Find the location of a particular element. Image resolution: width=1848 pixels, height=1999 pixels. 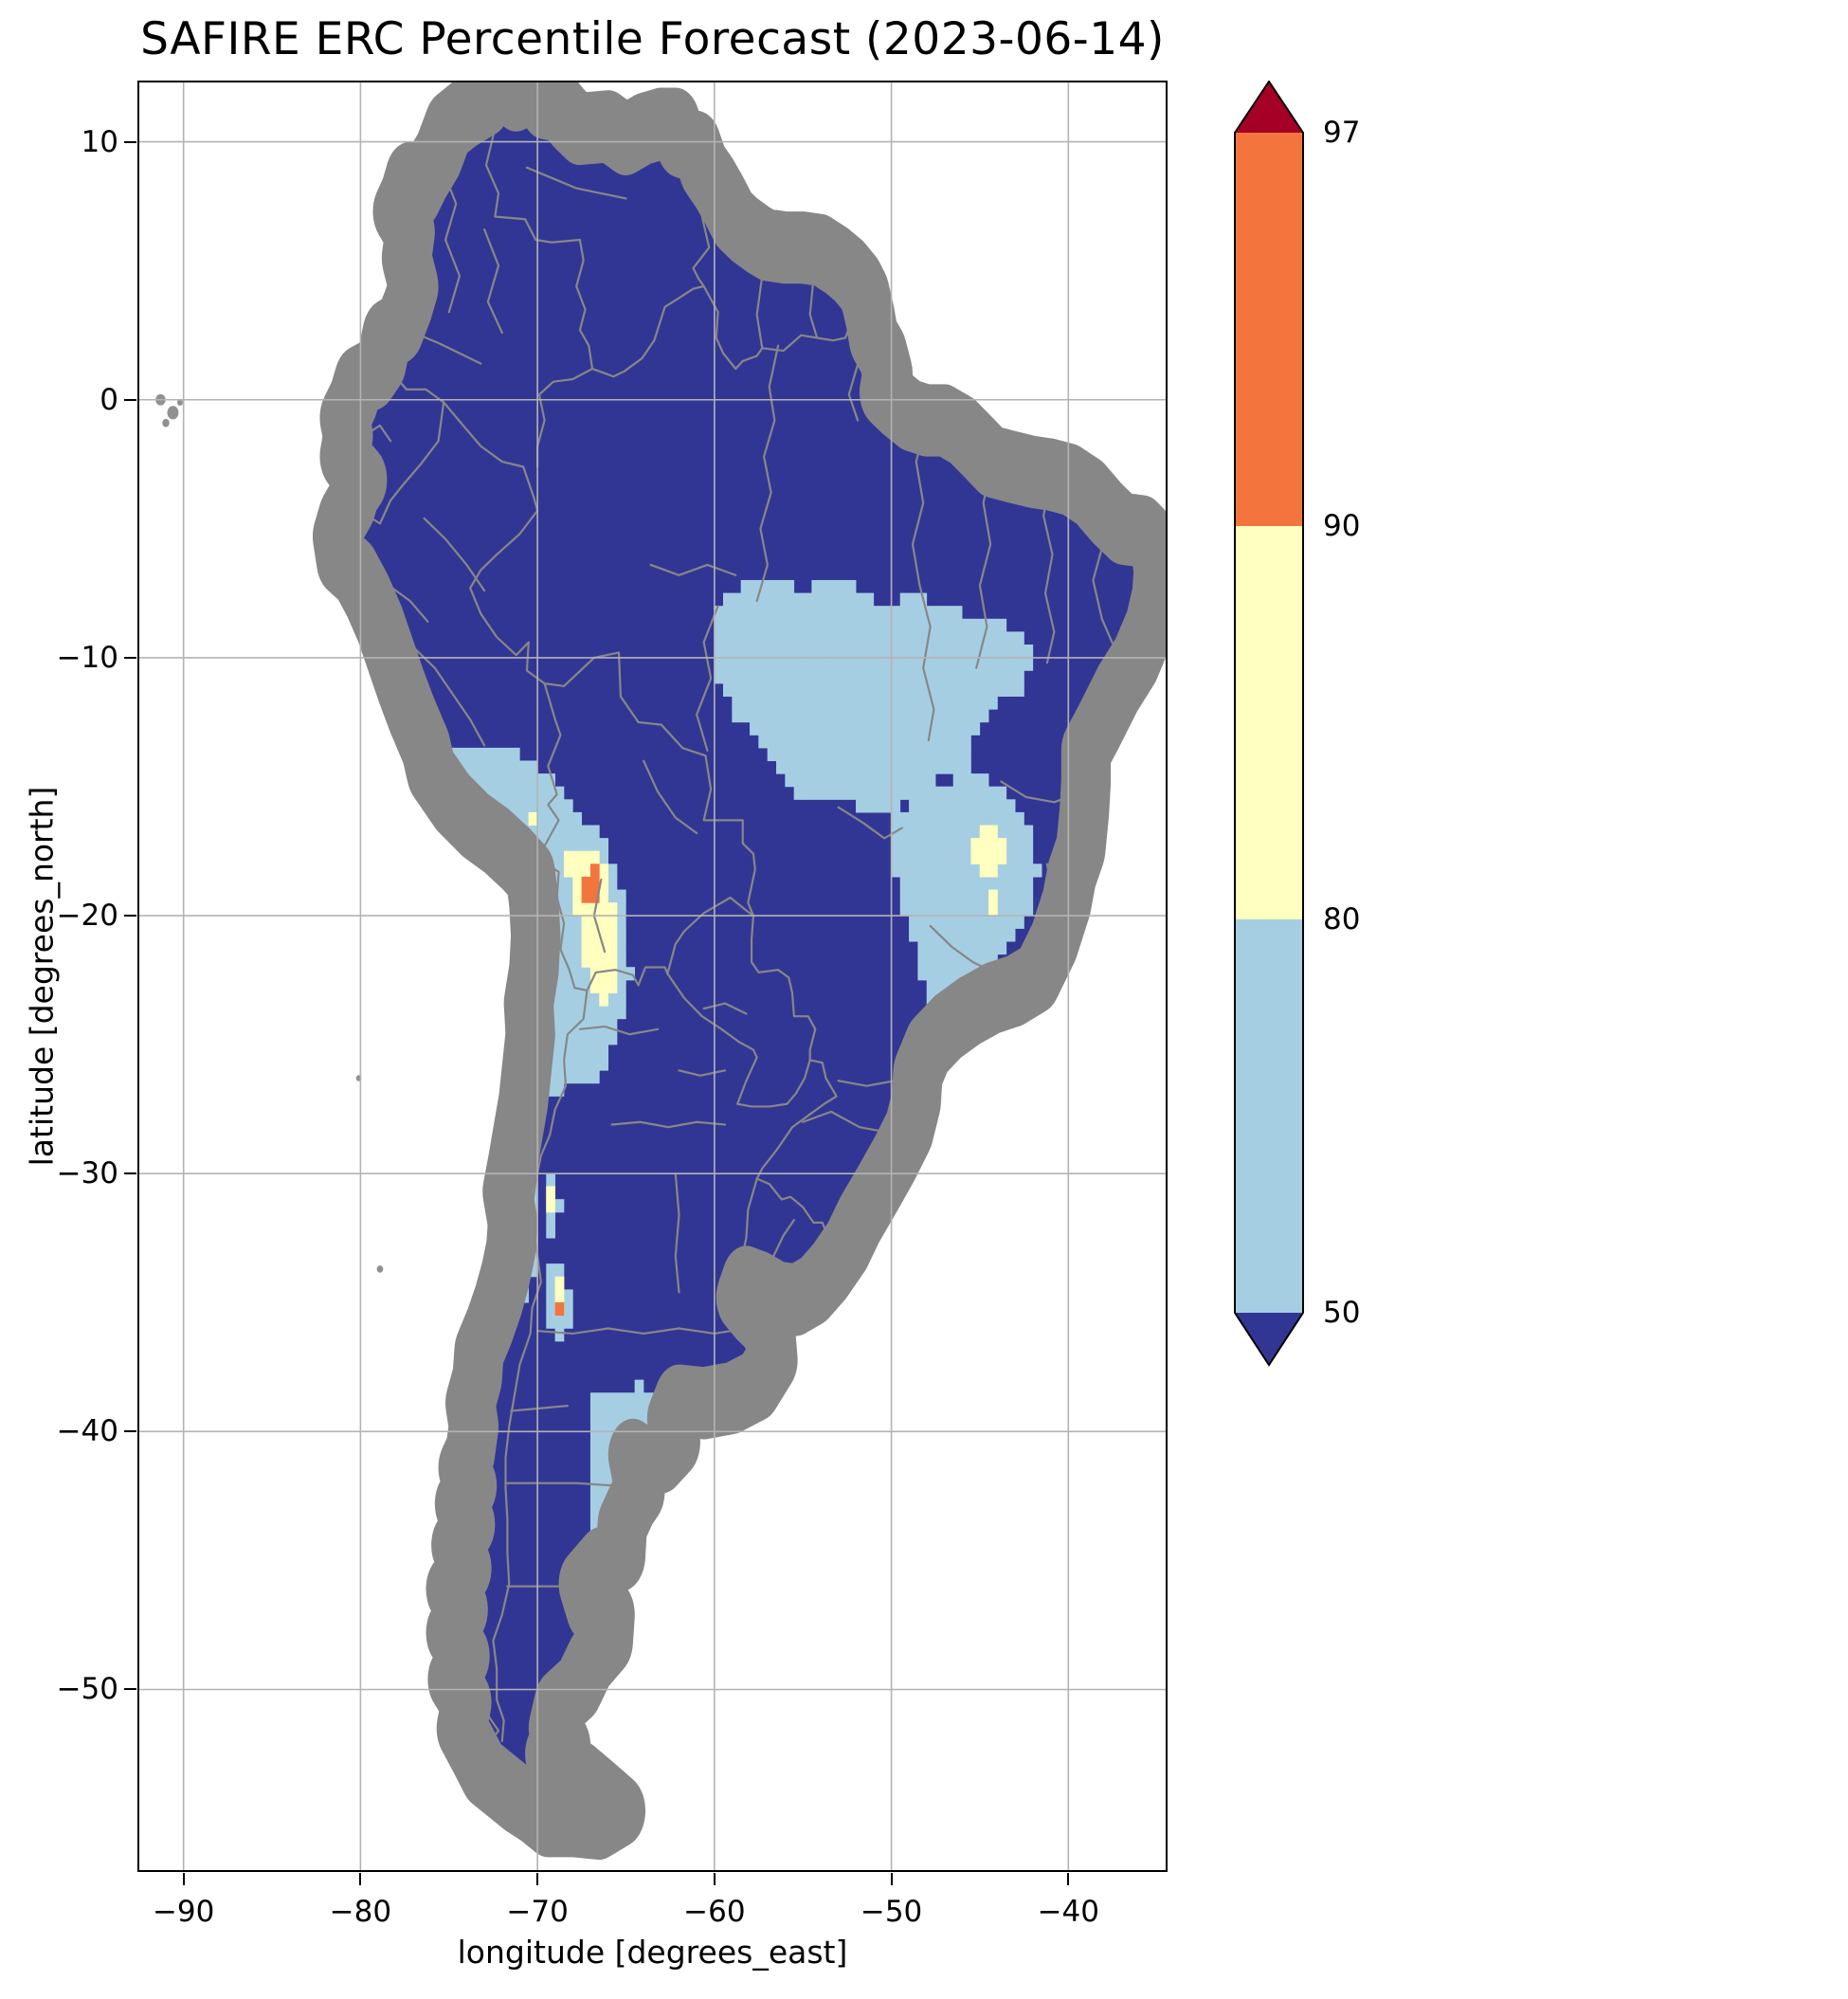

y-axis-label: latitude [degrees_north] is located at coordinates (42, 977).